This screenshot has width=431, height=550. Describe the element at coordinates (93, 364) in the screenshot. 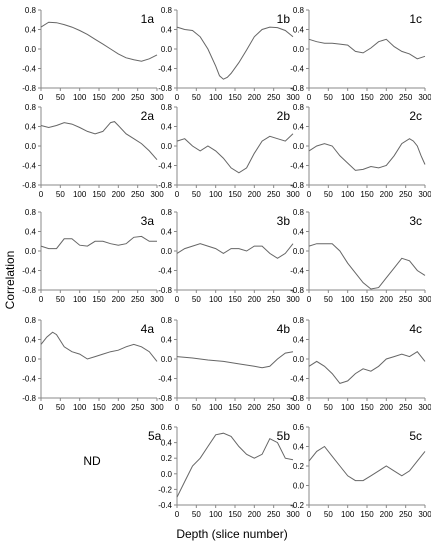

I see `panel-4a: -0.8 -0.4 0.0 0.4 0.8 0 50 100 150 200 250 300 4a` at that location.